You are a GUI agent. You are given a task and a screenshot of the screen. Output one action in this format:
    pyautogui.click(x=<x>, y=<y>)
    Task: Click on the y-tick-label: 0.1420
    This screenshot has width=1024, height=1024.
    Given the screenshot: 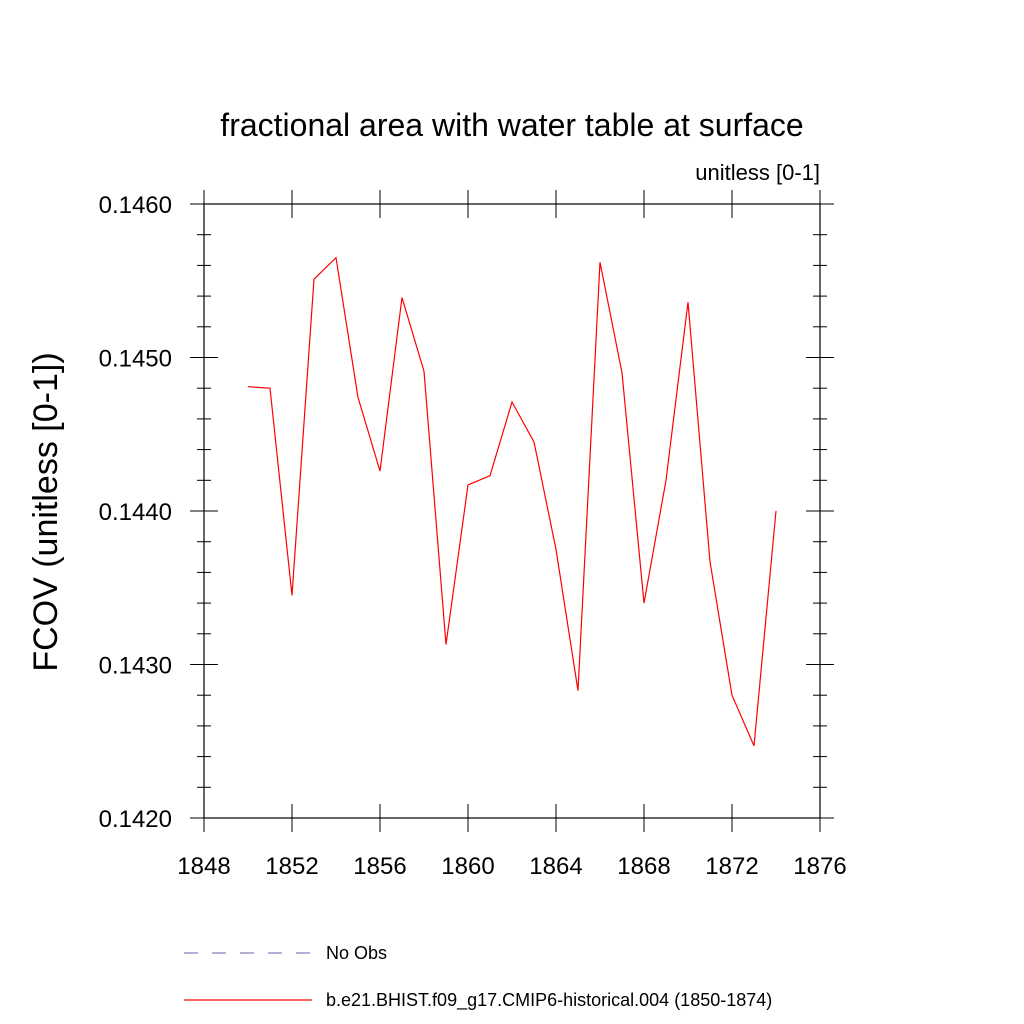 What is the action you would take?
    pyautogui.click(x=135, y=819)
    